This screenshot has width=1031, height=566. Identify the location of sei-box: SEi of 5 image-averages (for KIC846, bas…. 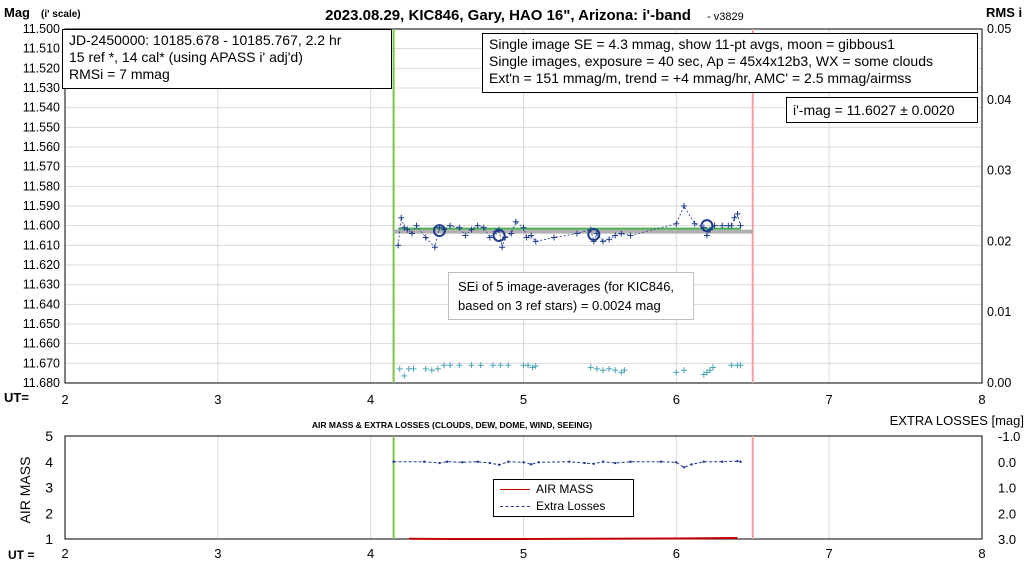
(571, 296).